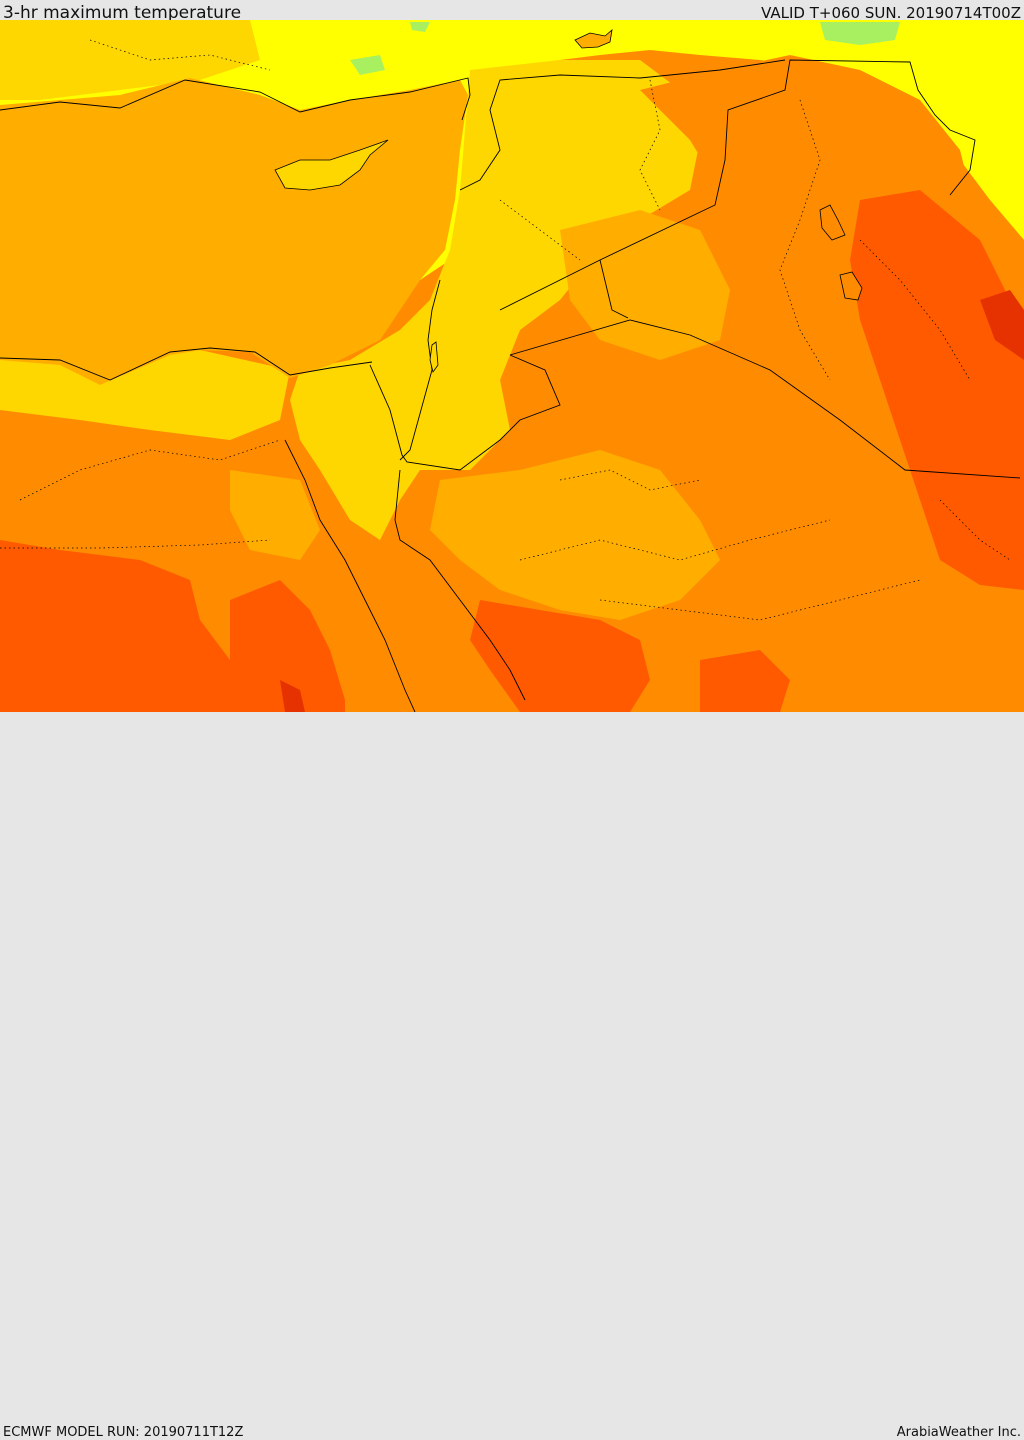 The width and height of the screenshot is (1024, 1440). Describe the element at coordinates (186, 364) in the screenshot. I see `egypt-coast` at that location.